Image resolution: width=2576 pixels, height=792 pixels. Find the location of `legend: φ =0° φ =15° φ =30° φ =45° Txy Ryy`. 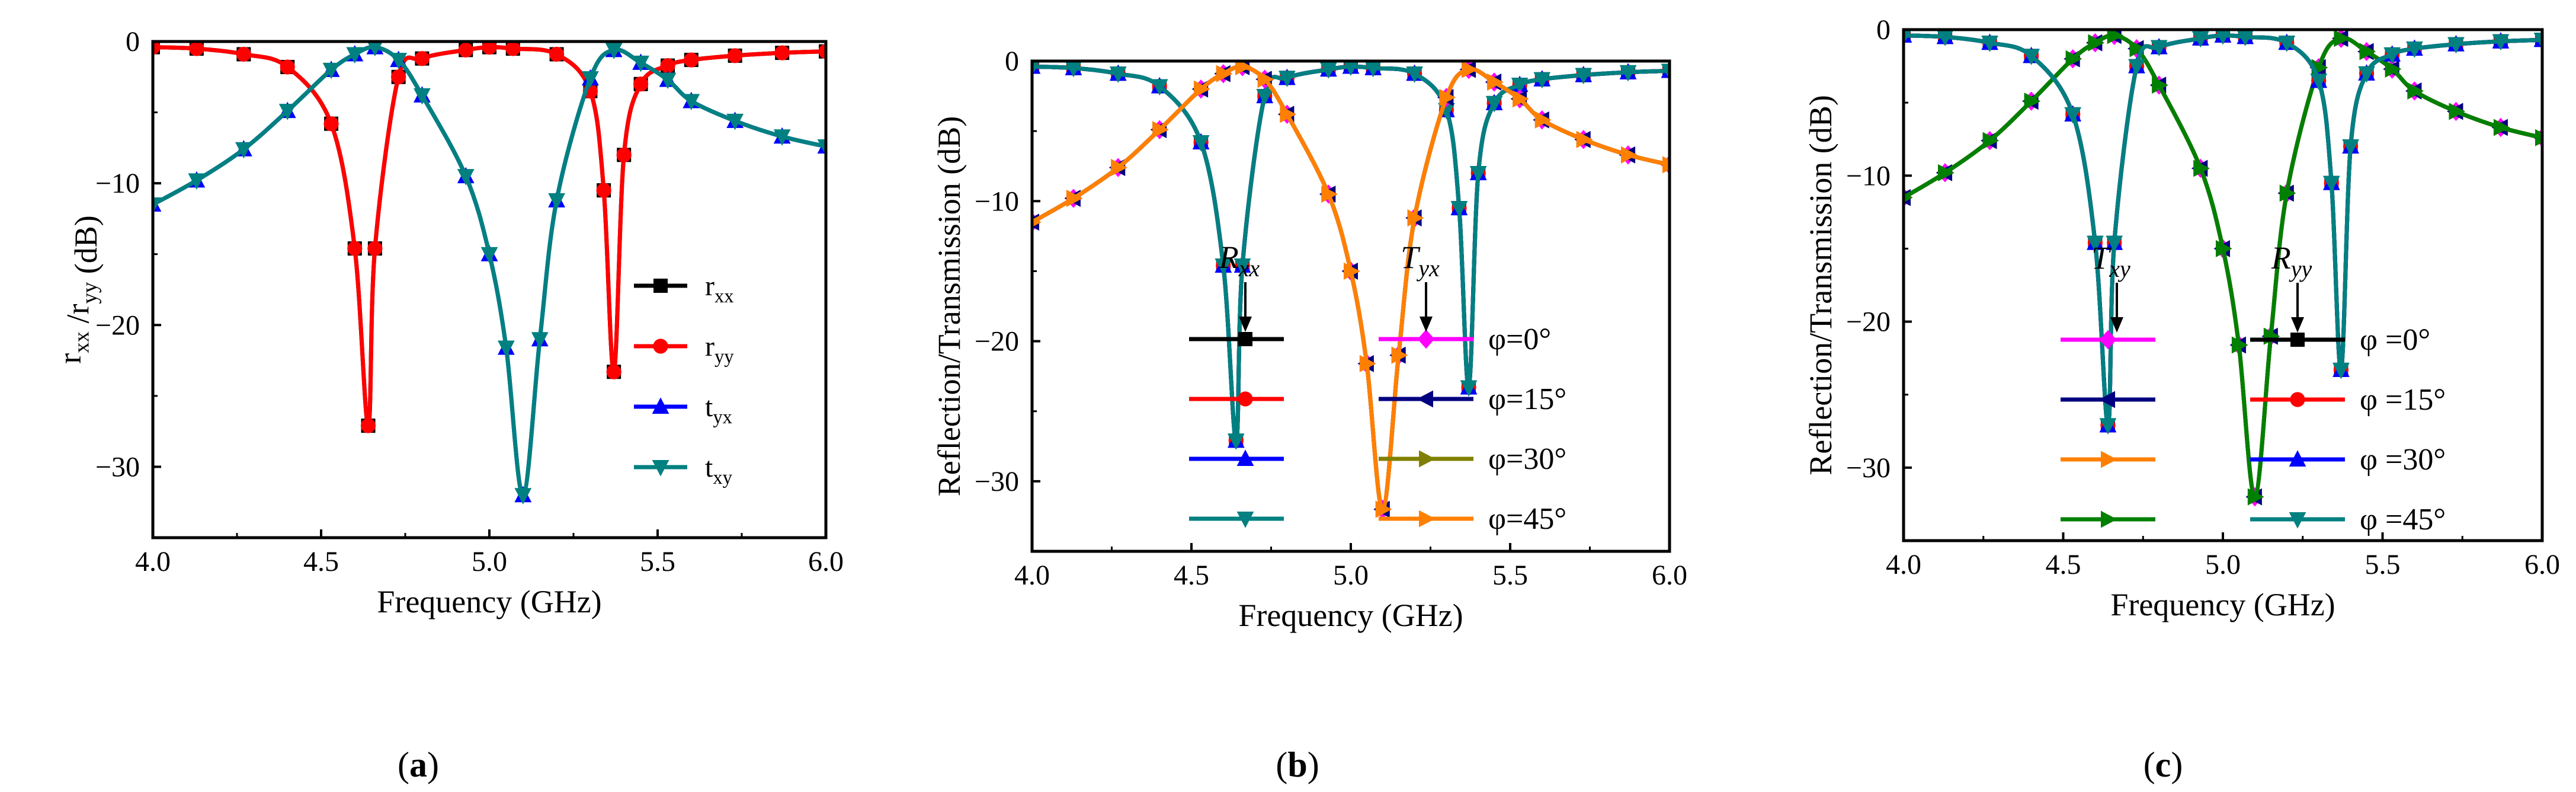

legend: φ =0° φ =15° φ =30° φ =45° Txy Ryy is located at coordinates (2253, 388).